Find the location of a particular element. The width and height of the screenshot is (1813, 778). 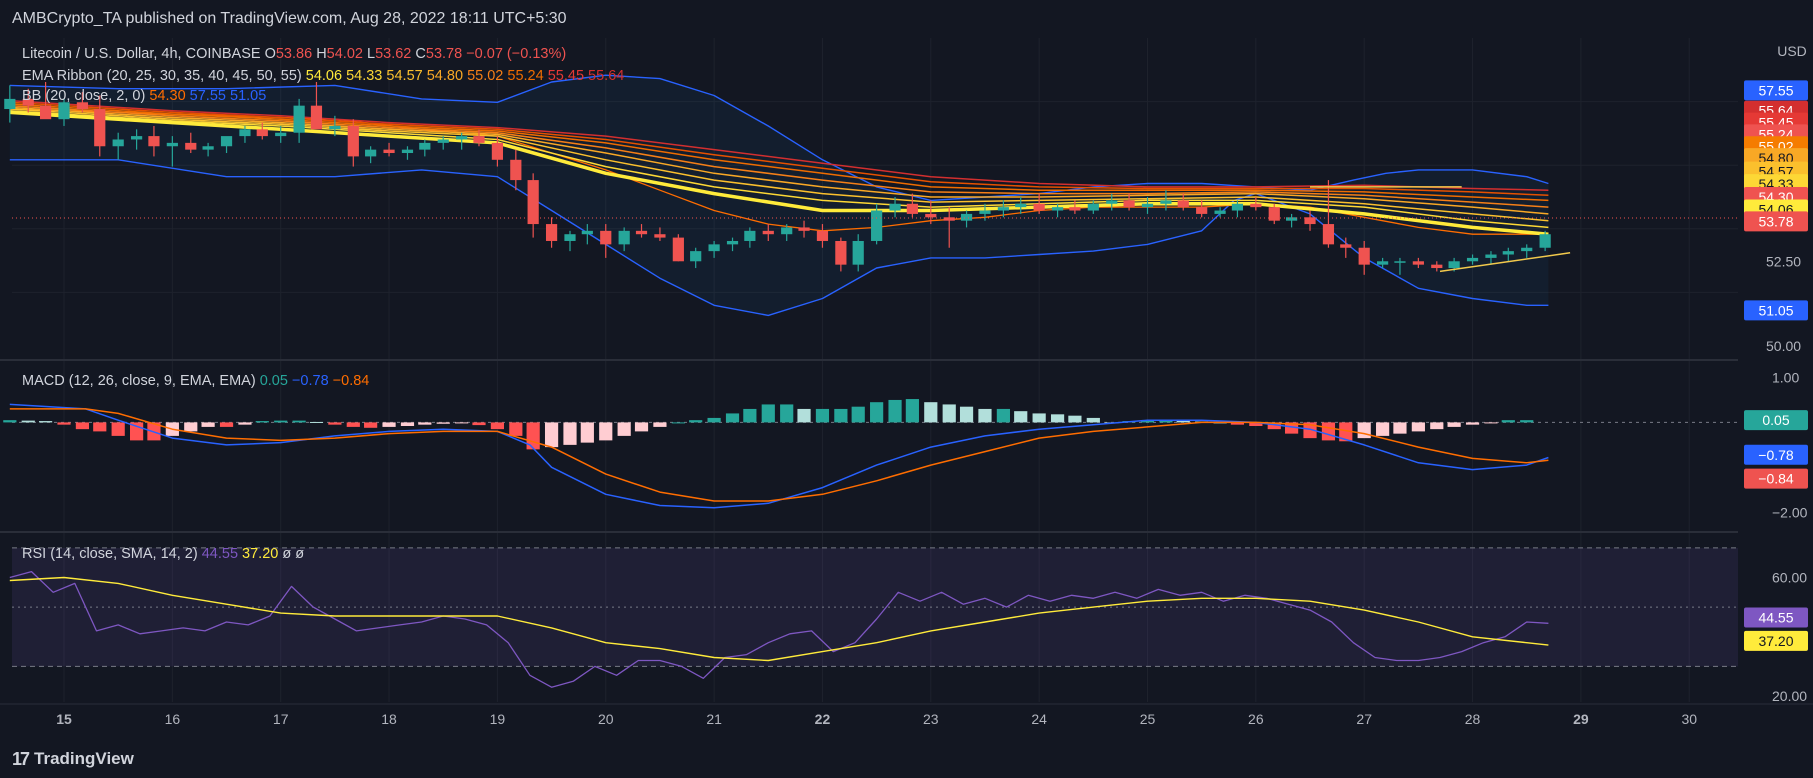

macd-tag: −0.78 is located at coordinates (1776, 454).